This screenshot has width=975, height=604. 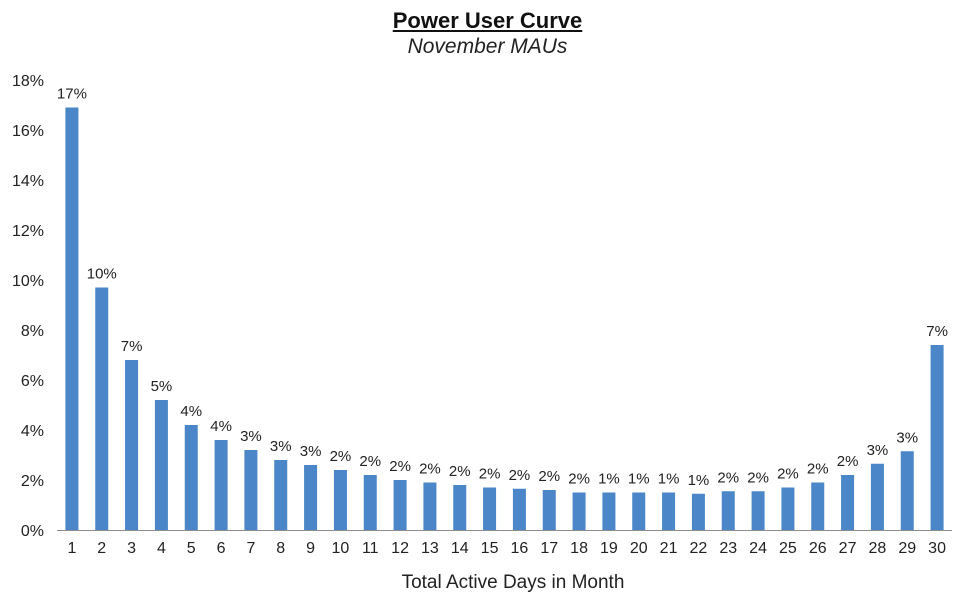 I want to click on x-tick-label: 16, so click(x=520, y=548).